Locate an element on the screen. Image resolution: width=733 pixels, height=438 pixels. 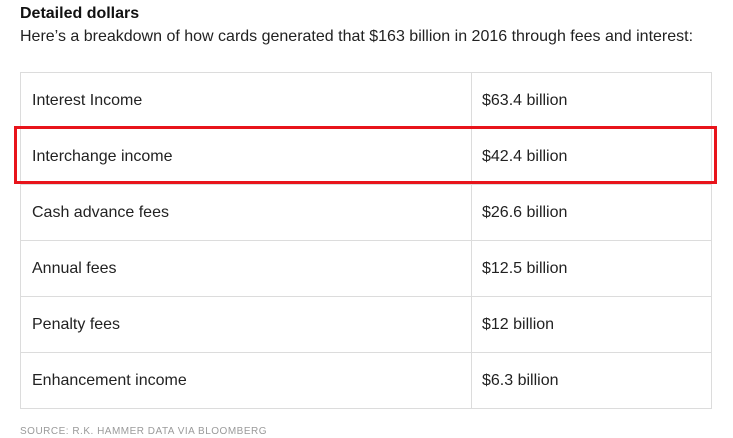
table-row: Interchange income $42.4 billion is located at coordinates (366, 156).